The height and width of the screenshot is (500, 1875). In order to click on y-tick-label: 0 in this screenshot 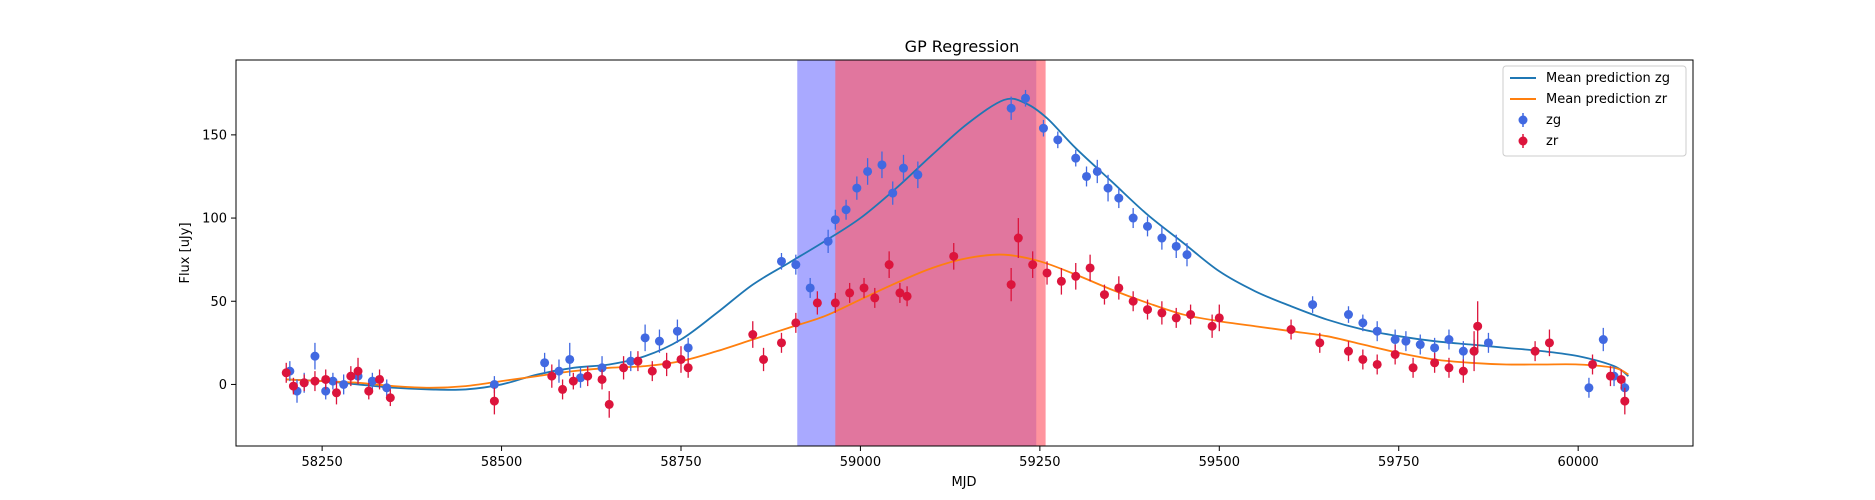, I will do `click(223, 385)`.